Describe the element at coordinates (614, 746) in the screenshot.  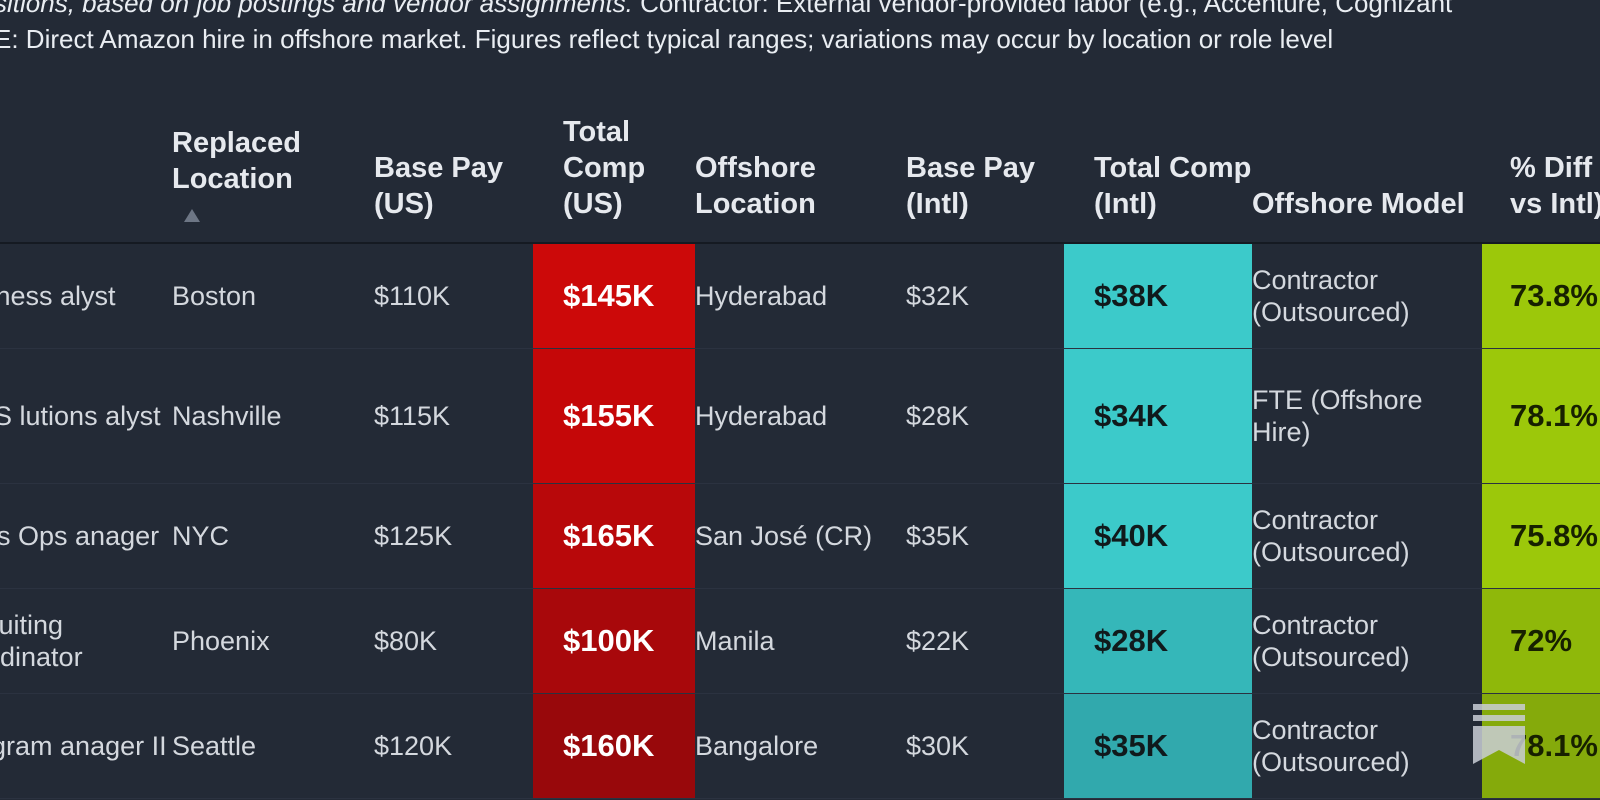
I see `cell-total-comp-us: $160K` at that location.